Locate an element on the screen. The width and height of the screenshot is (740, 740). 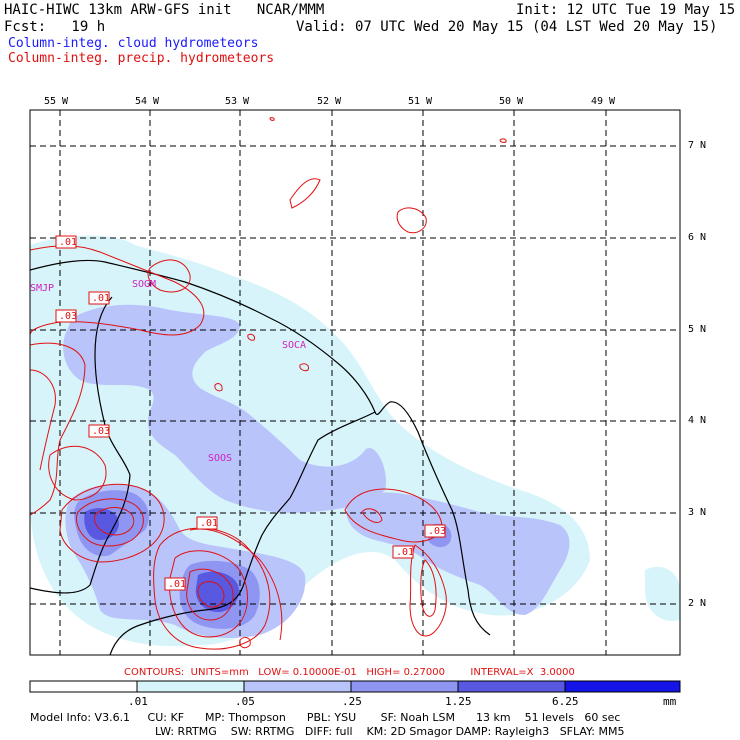
lat-label: 4 N is located at coordinates (697, 420).